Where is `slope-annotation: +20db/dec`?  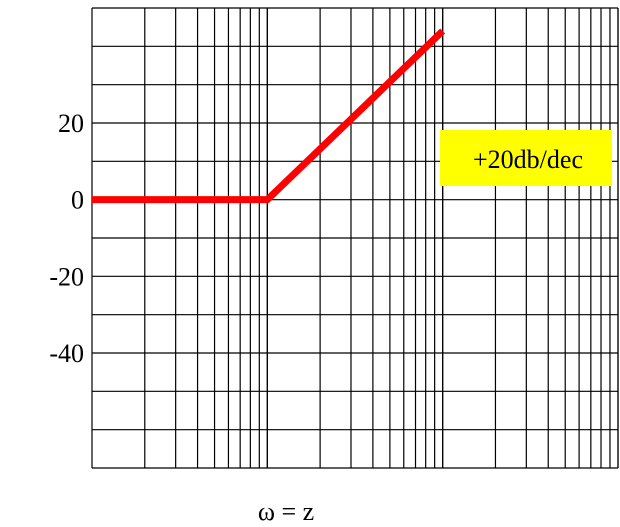 slope-annotation: +20db/dec is located at coordinates (526, 158).